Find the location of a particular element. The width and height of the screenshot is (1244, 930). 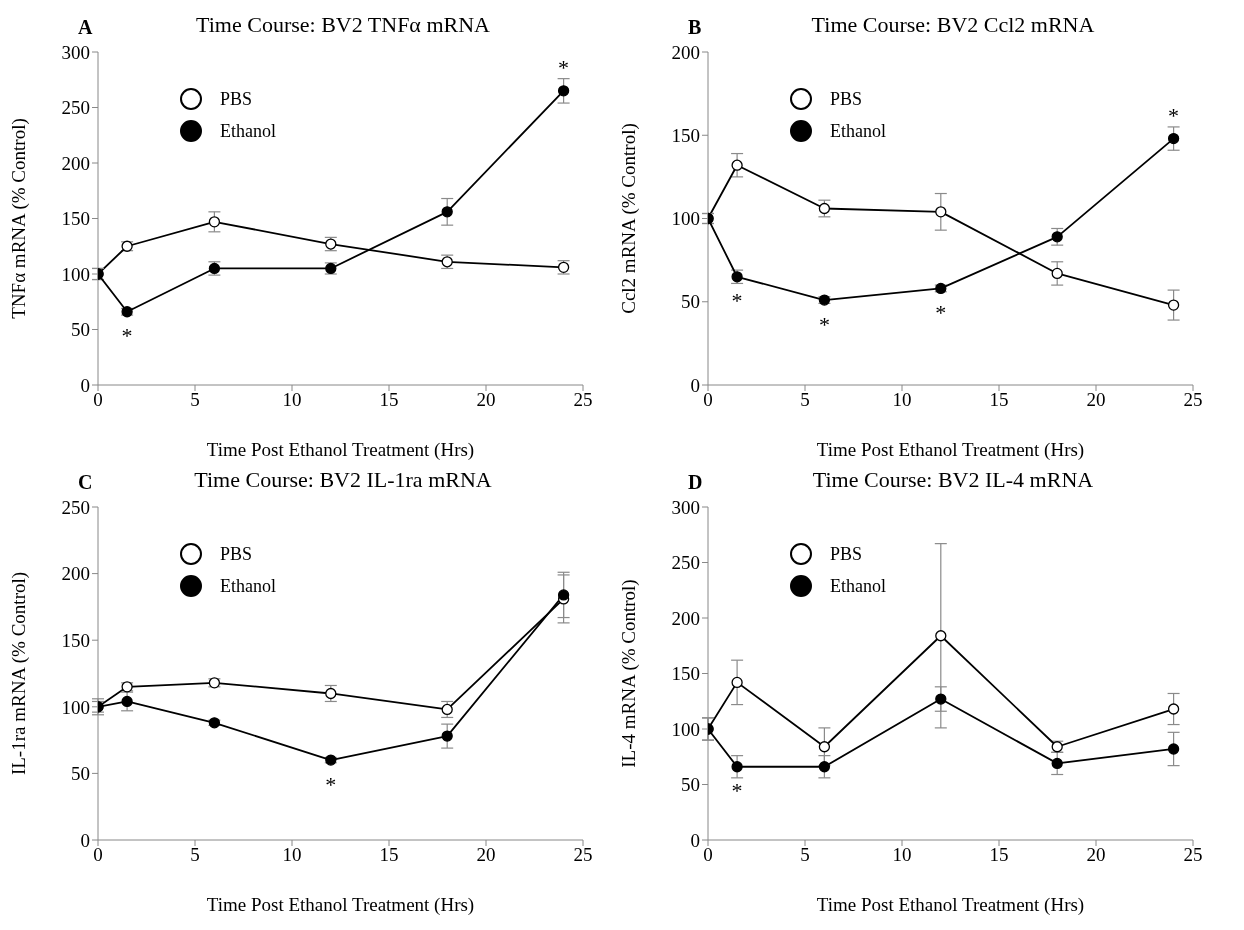

text: C is located at coordinates (85, 482).